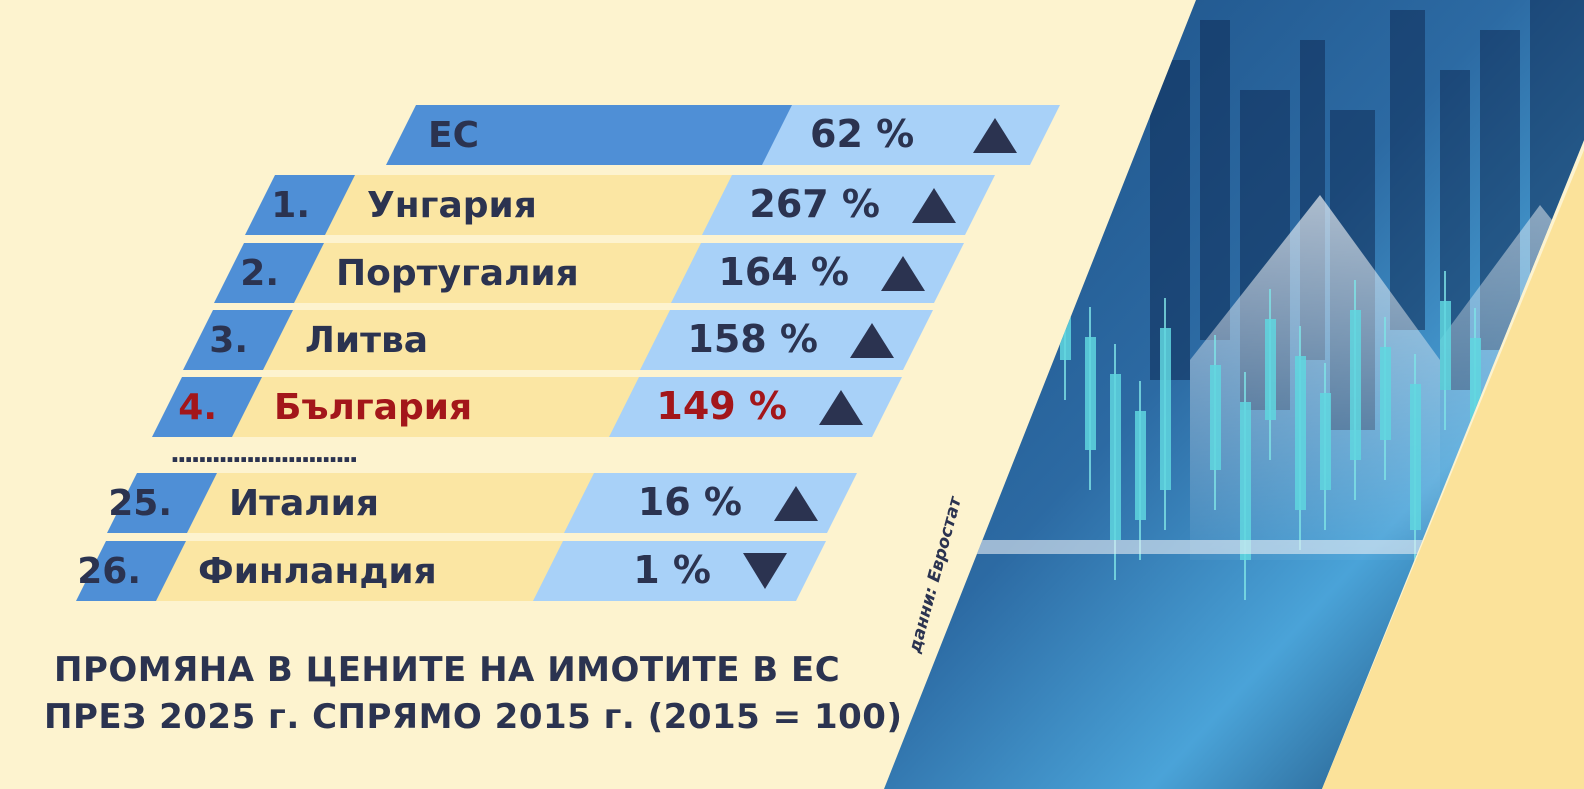  Describe the element at coordinates (672, 570) in the screenshot. I see `value-label: 1 %` at that location.